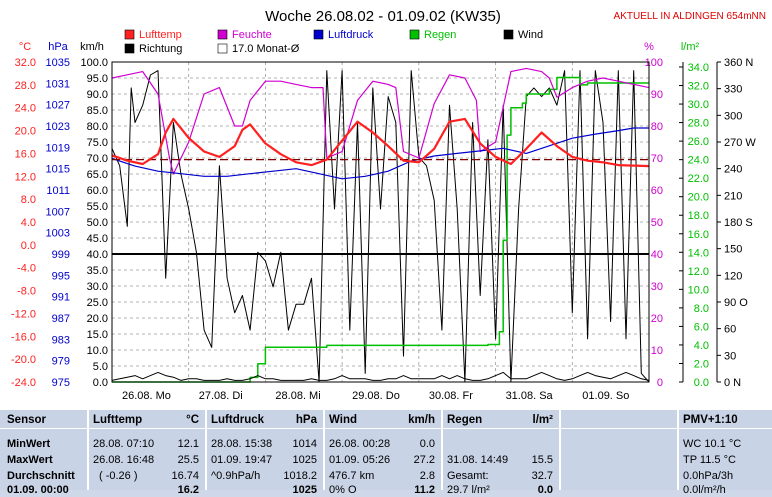 The height and width of the screenshot is (497, 772). I want to click on rain-tick-label: 24.0, so click(698, 161).